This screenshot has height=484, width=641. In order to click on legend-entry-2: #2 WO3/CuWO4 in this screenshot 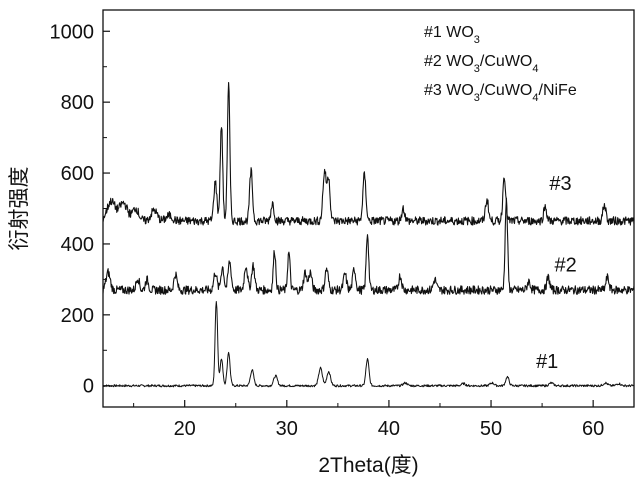, I will do `click(481, 64)`.